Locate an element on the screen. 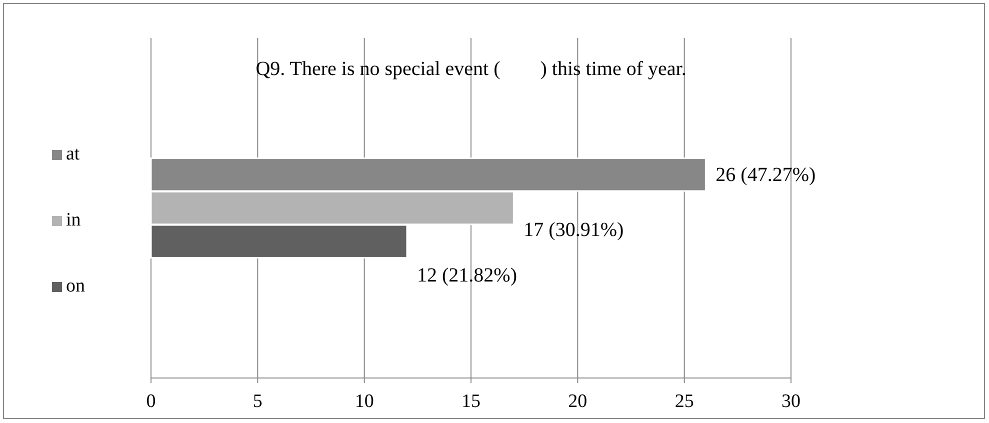  x-tick-label: 5 is located at coordinates (257, 401).